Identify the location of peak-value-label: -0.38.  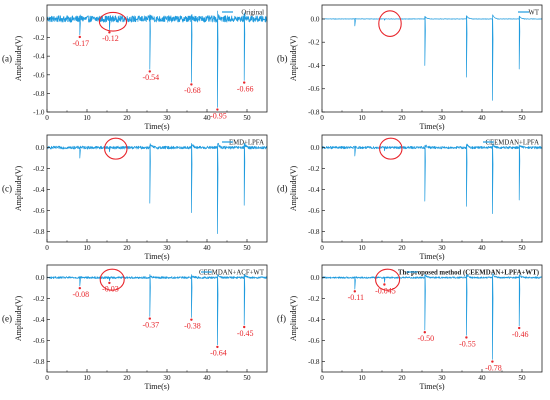
(192, 325).